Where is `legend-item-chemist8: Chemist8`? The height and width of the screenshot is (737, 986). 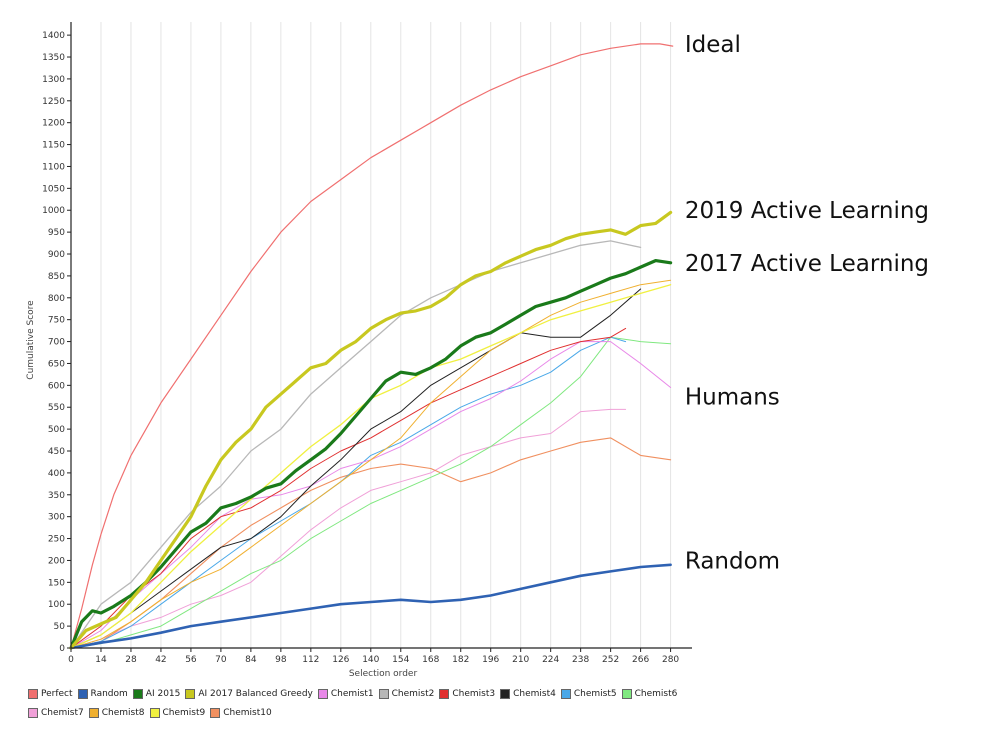 legend-item-chemist8: Chemist8 is located at coordinates (116, 713).